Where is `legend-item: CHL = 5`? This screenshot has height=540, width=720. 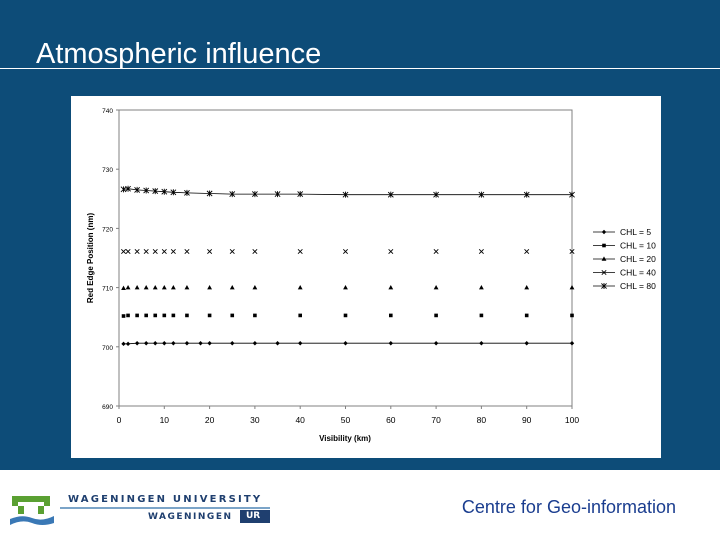
legend-item: CHL = 5 is located at coordinates (622, 232).